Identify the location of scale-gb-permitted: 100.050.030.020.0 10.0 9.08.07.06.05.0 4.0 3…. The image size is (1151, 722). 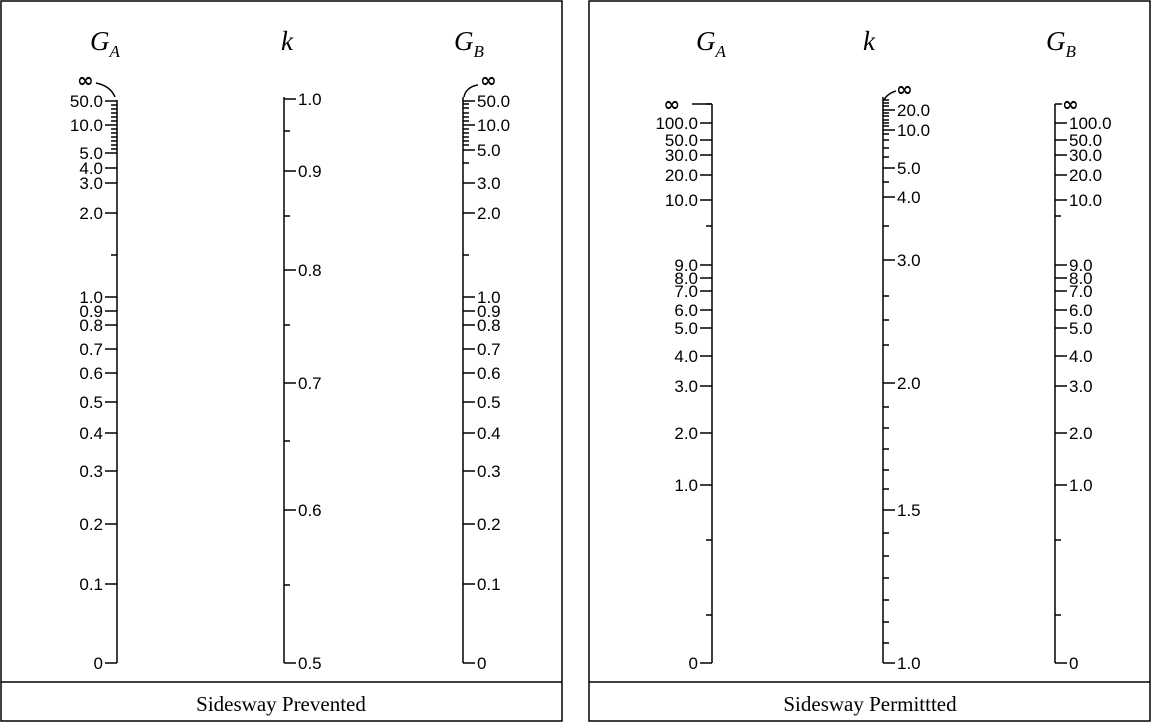
(1083, 382).